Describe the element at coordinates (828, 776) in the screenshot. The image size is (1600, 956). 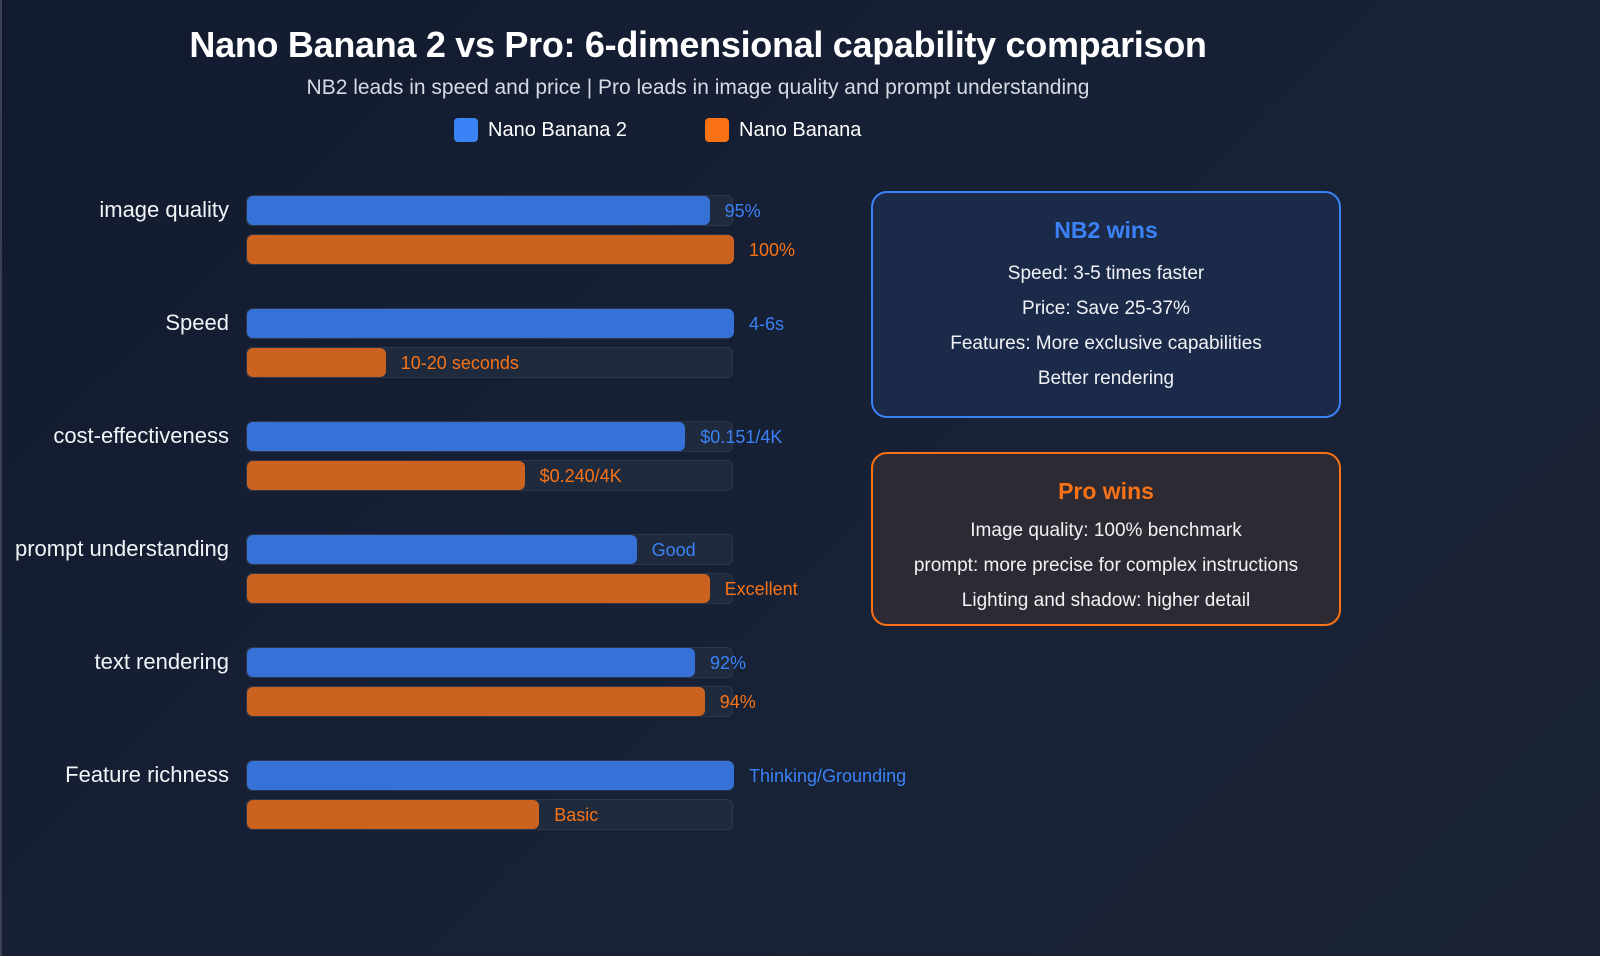
I see `value-label: Thinking/Grounding` at that location.